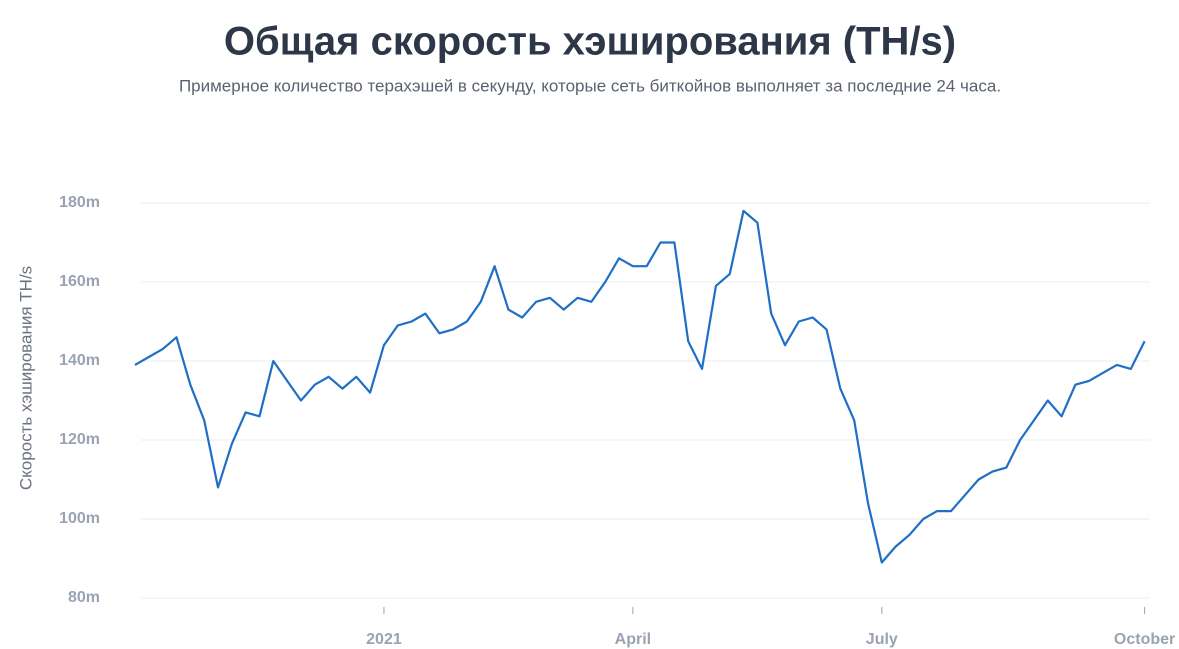 Image resolution: width=1179 pixels, height=649 pixels. What do you see at coordinates (25, 378) in the screenshot?
I see `y-axis-label: Скорость хэширования TH/s` at bounding box center [25, 378].